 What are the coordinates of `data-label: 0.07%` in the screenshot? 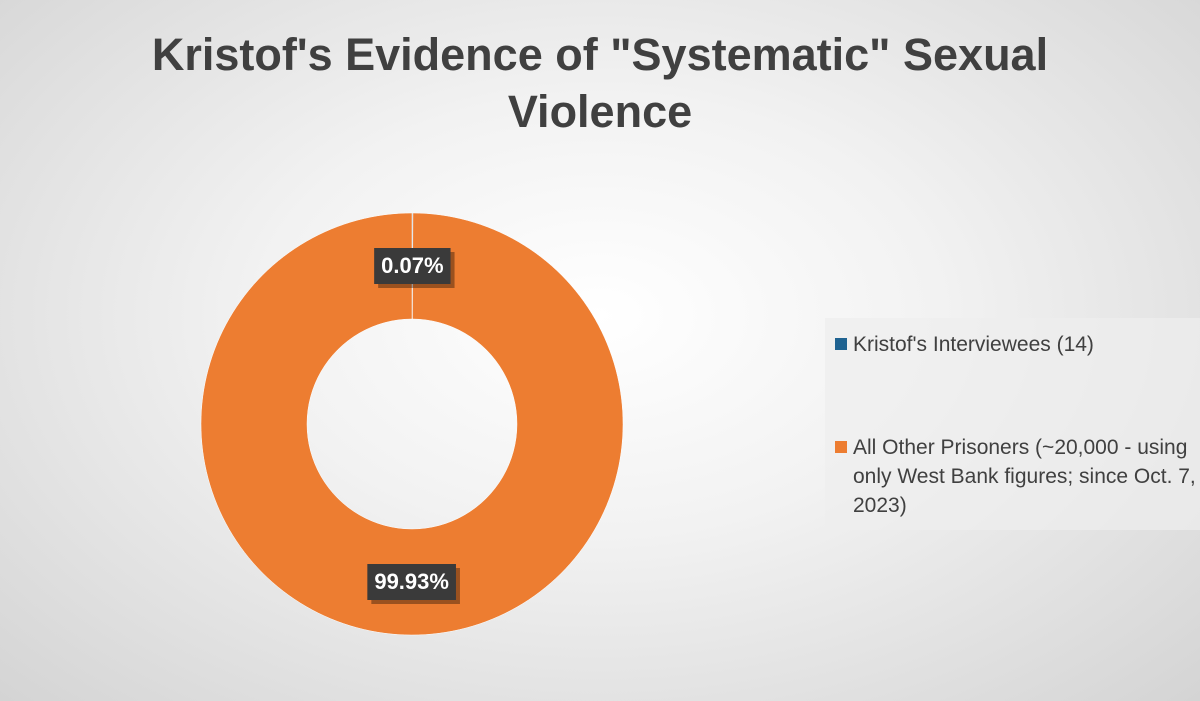 It's located at (414, 268).